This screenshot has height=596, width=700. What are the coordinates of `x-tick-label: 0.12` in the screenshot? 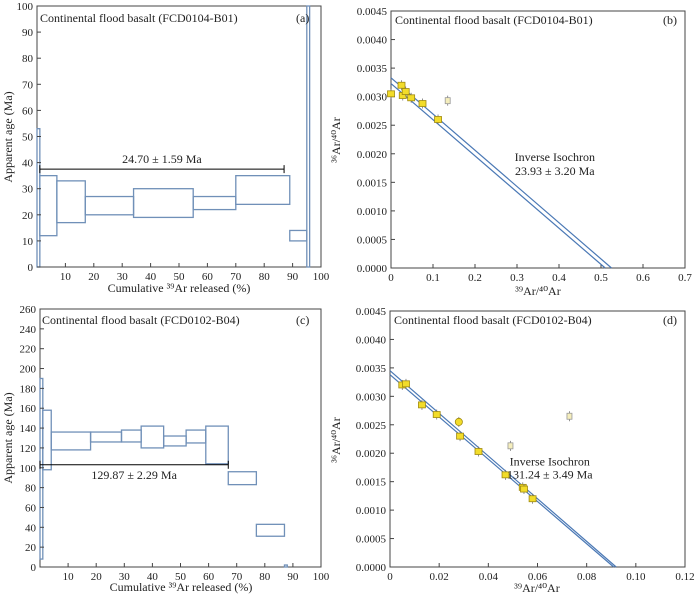 It's located at (684, 577).